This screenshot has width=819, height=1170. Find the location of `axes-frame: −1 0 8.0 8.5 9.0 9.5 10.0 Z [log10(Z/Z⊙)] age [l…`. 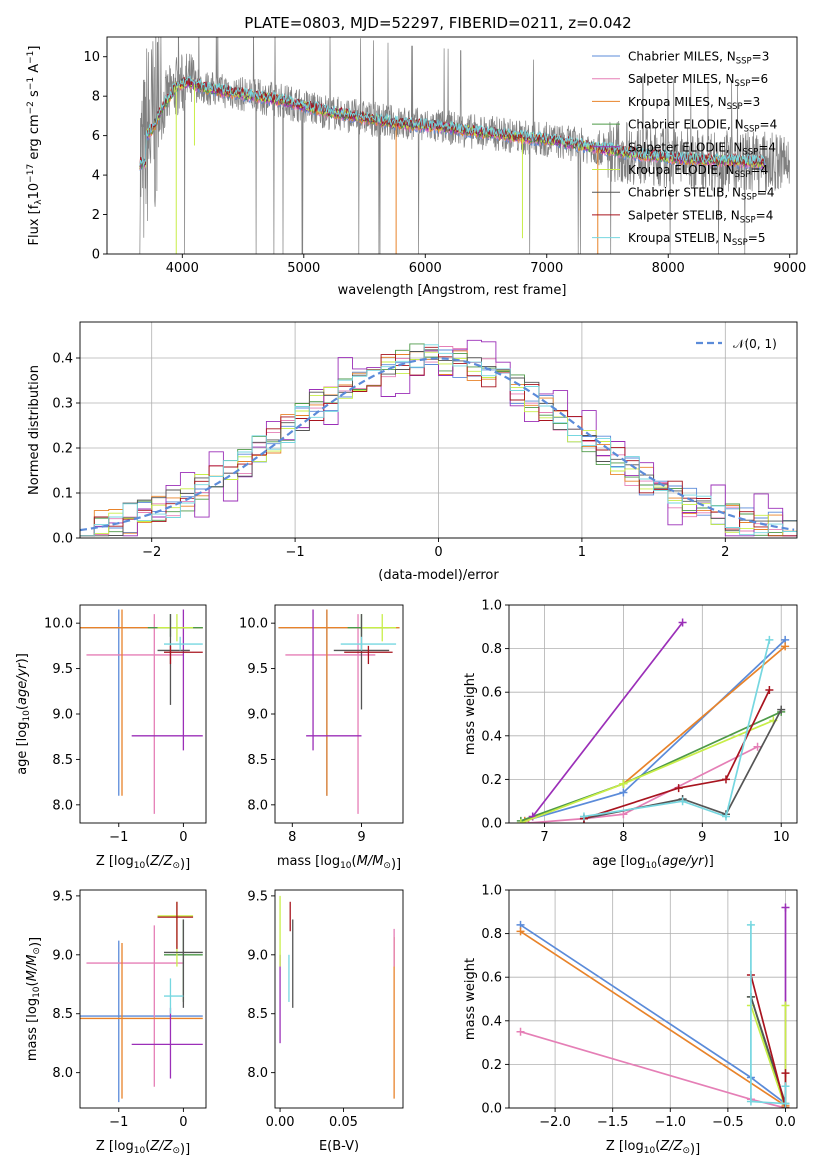

axes-frame: −1 0 8.0 8.5 9.0 9.5 10.0 Z [log10(Z/Z⊙)] age [l… is located at coordinates (111, 738).